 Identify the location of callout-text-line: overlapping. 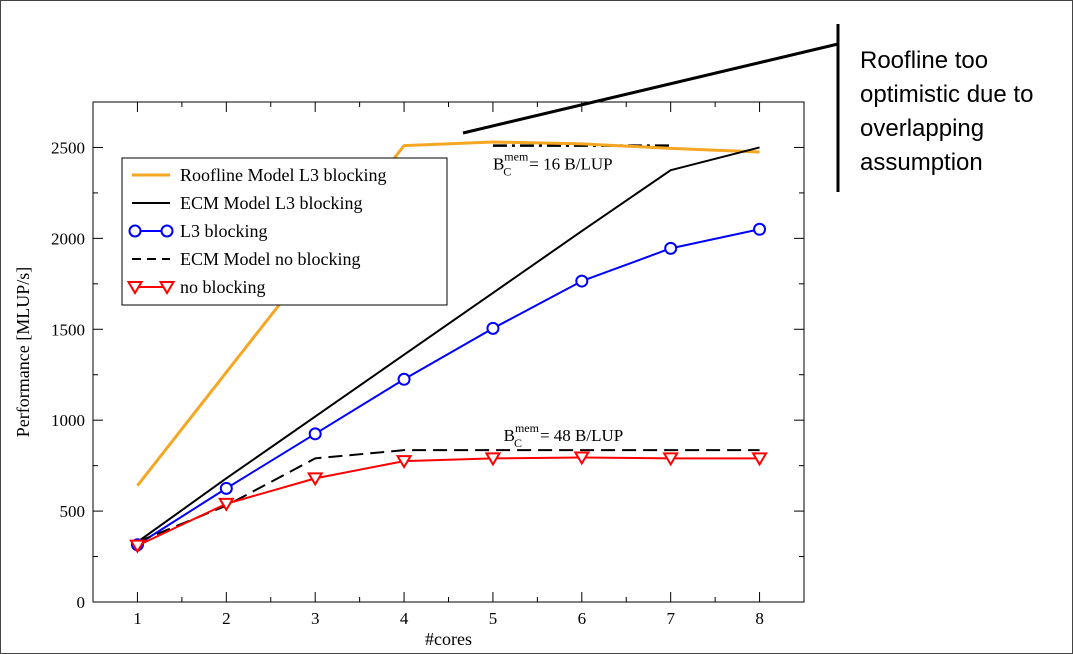
(922, 128).